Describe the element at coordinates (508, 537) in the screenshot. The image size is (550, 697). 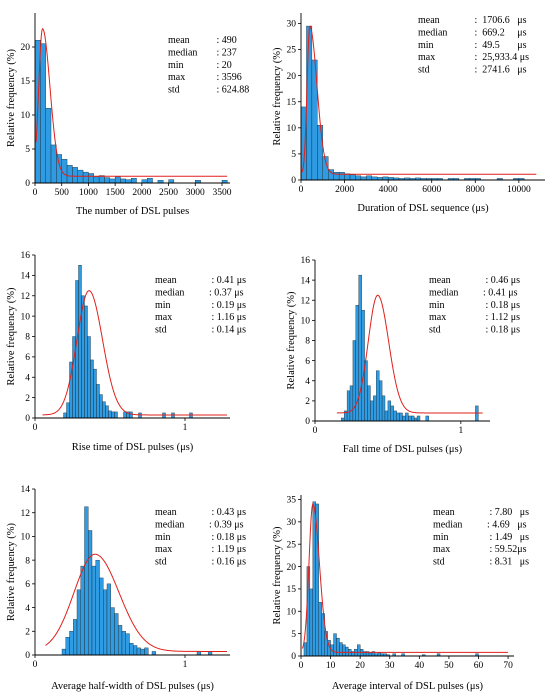
I see `stat-value: : 1.49 μs` at that location.